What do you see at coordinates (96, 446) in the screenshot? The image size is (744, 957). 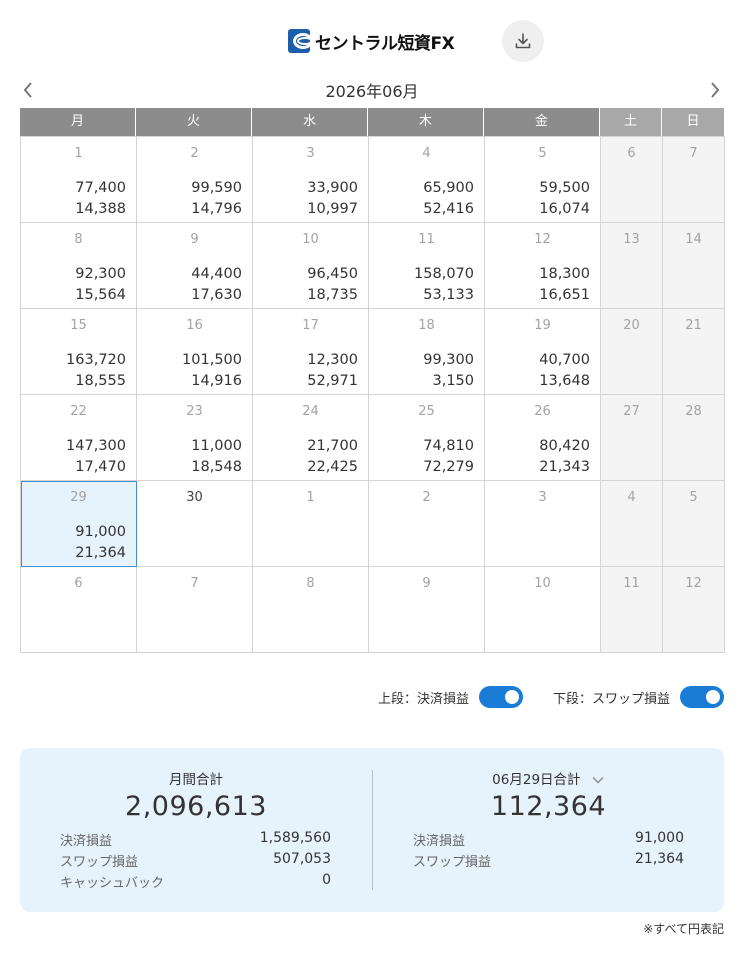 I see `settlement-pl-value: 147,300` at bounding box center [96, 446].